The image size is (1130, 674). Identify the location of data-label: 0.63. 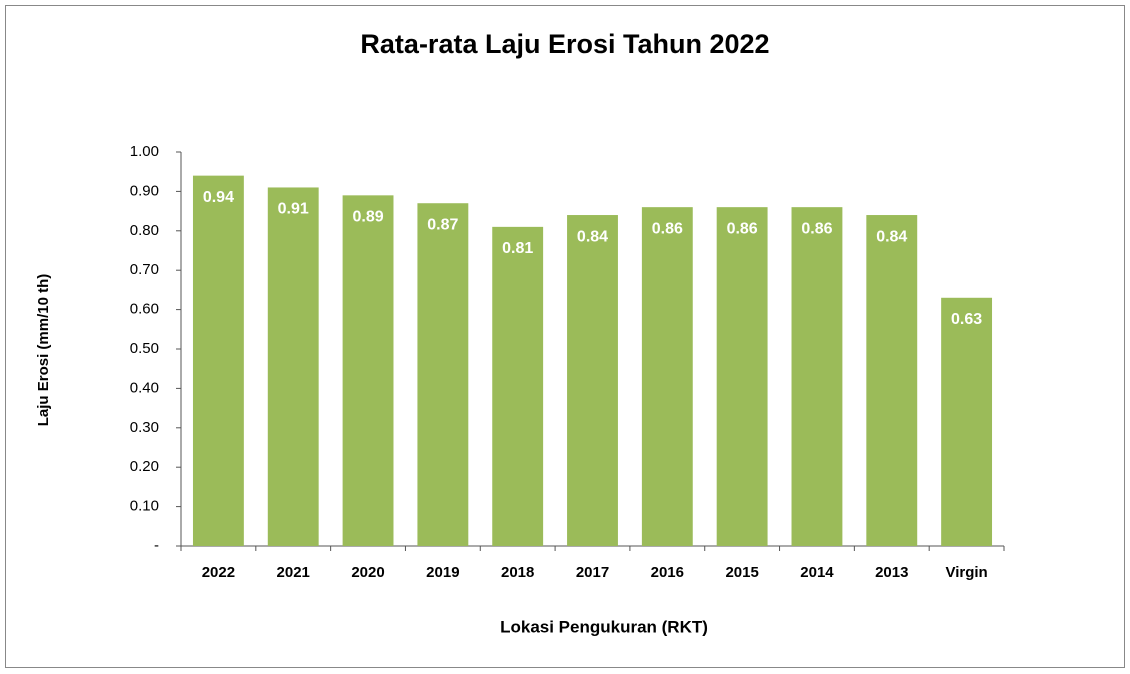
(966, 319).